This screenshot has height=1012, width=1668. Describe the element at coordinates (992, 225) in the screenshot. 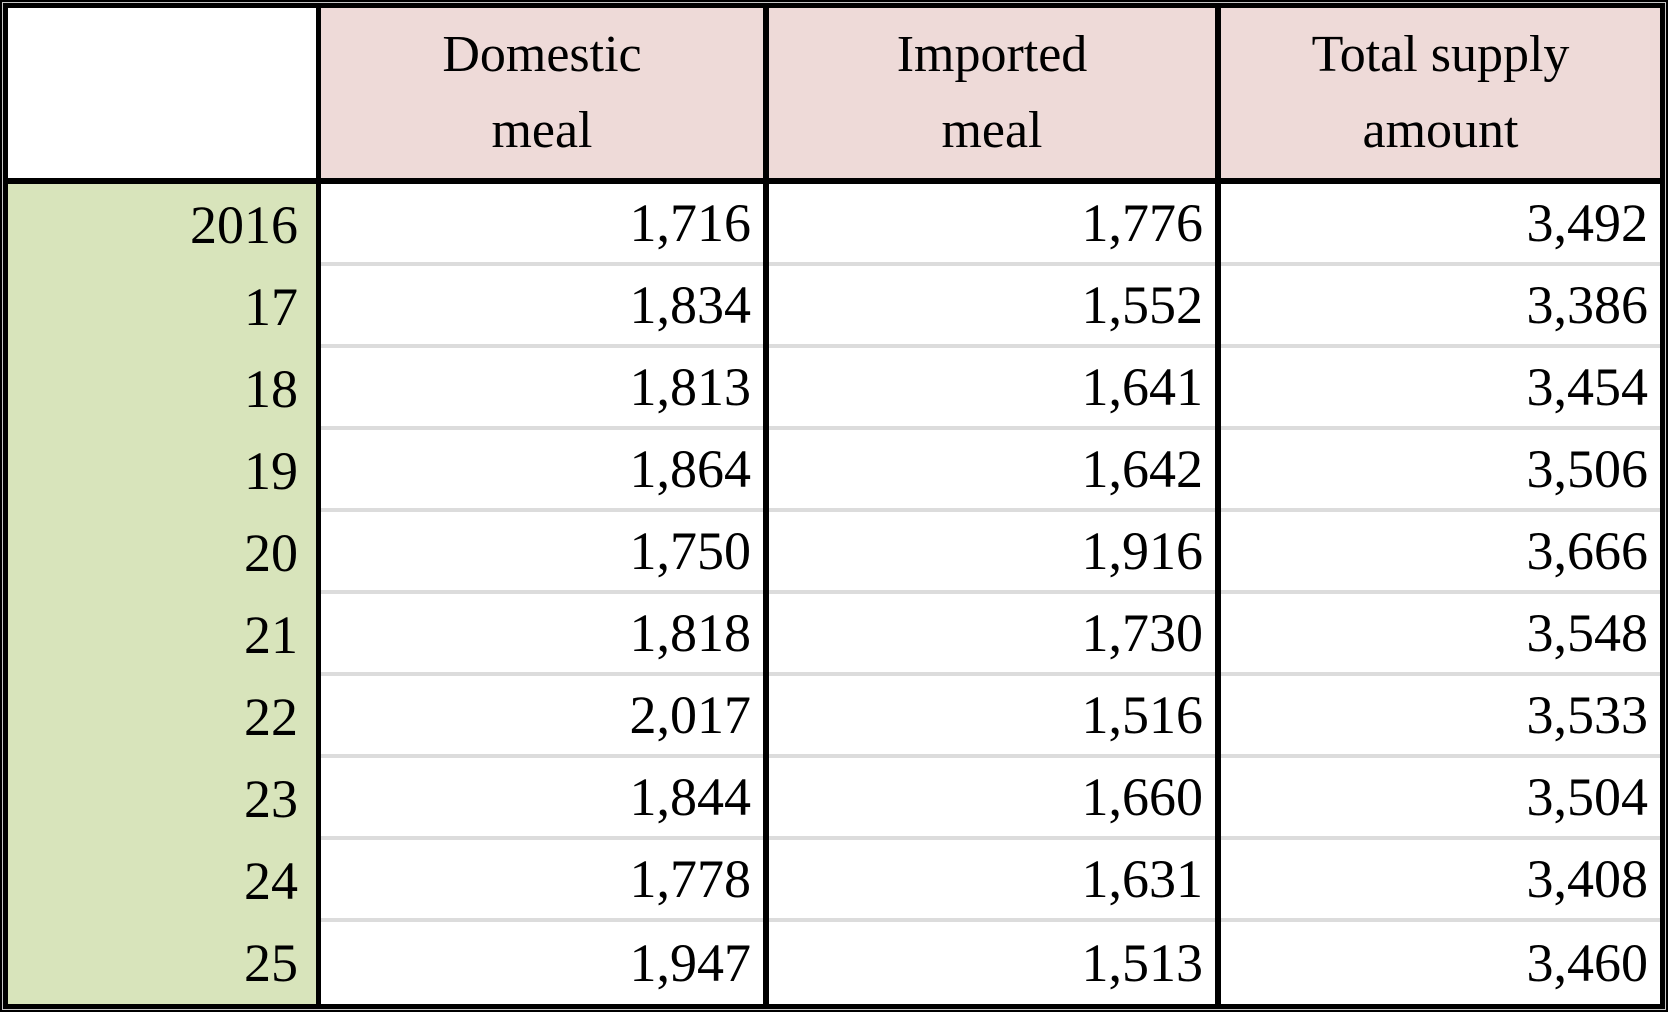

I see `imported-value-cell: 1,776` at that location.